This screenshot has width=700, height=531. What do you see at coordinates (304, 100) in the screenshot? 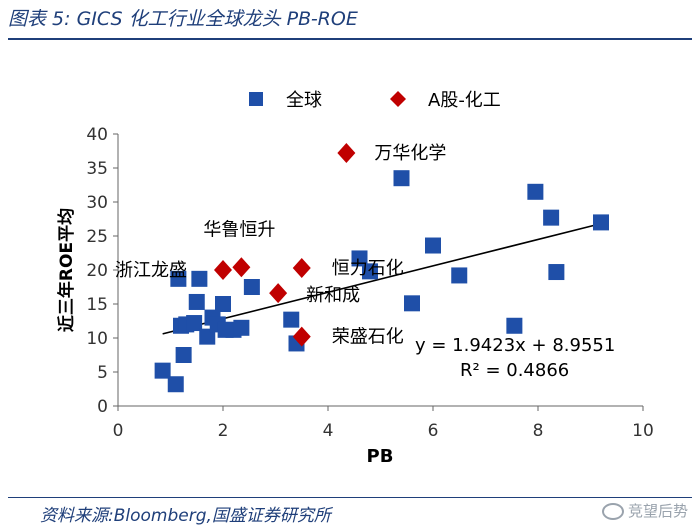
I see `legend-global-label: 全球` at bounding box center [304, 100].